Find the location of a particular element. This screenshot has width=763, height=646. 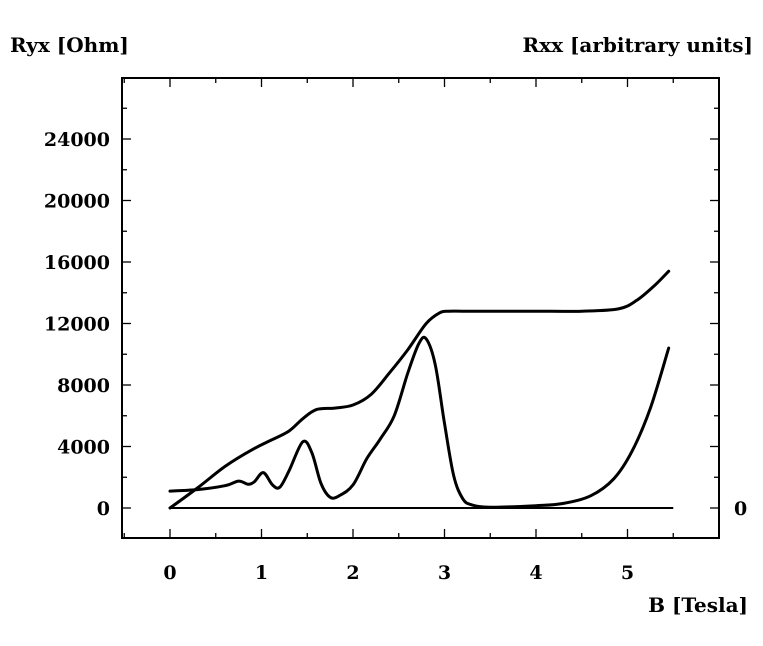

y-tick-label: 4000 is located at coordinates (83, 448).